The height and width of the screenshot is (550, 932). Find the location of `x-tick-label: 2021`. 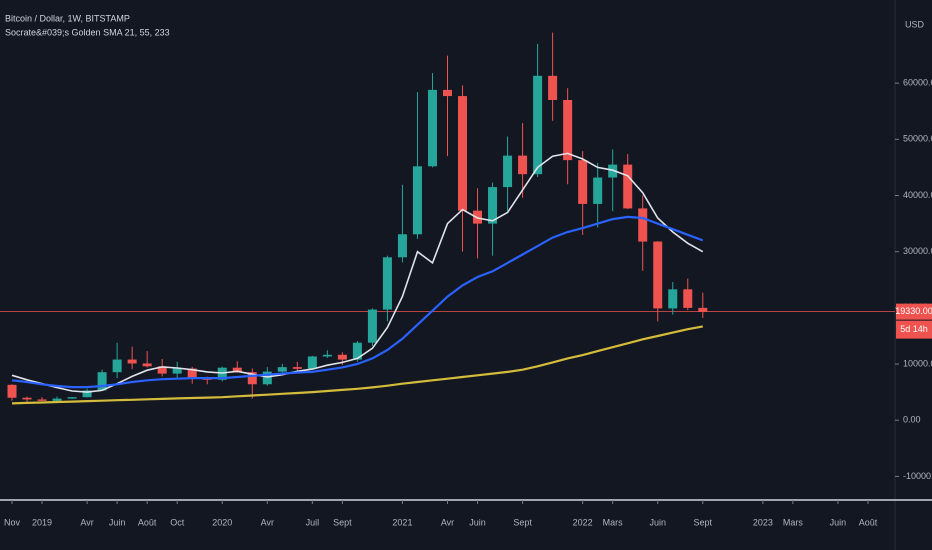

x-tick-label: 2021 is located at coordinates (402, 522).